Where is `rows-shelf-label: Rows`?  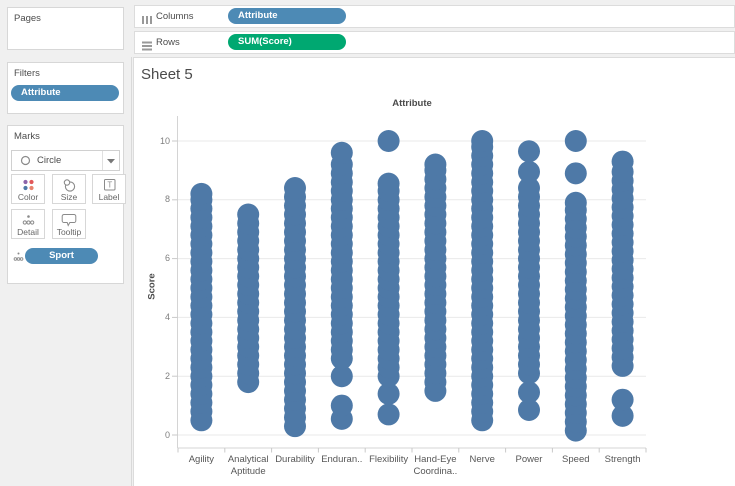
rows-shelf-label: Rows is located at coordinates (168, 42).